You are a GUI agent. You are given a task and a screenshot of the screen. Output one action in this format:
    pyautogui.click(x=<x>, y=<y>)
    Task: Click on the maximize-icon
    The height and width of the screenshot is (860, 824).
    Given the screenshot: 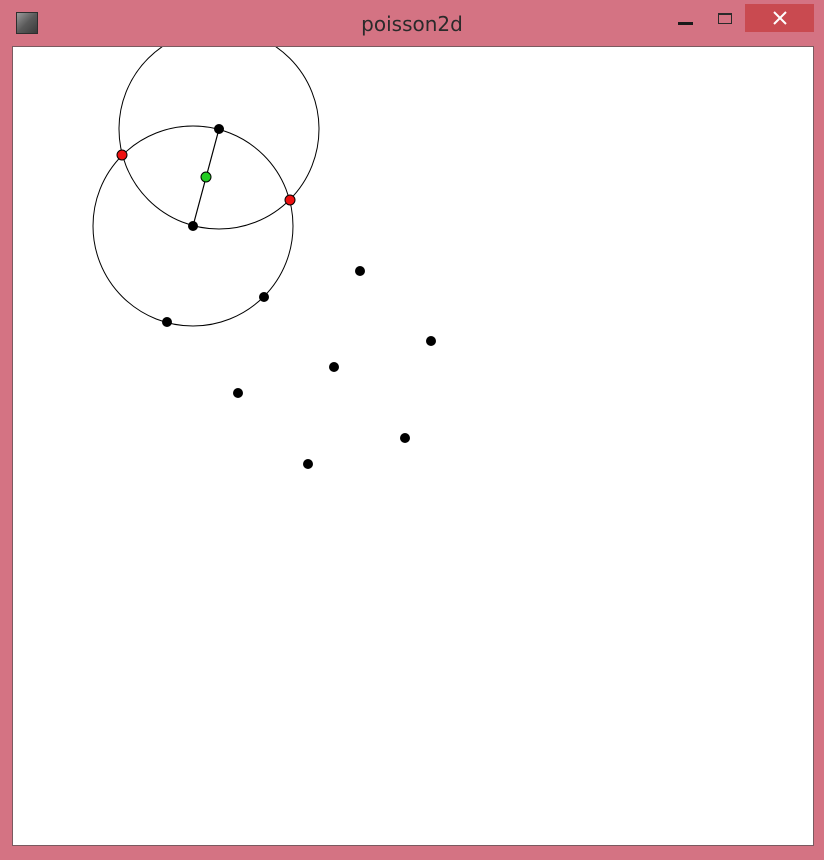 What is the action you would take?
    pyautogui.click(x=725, y=18)
    